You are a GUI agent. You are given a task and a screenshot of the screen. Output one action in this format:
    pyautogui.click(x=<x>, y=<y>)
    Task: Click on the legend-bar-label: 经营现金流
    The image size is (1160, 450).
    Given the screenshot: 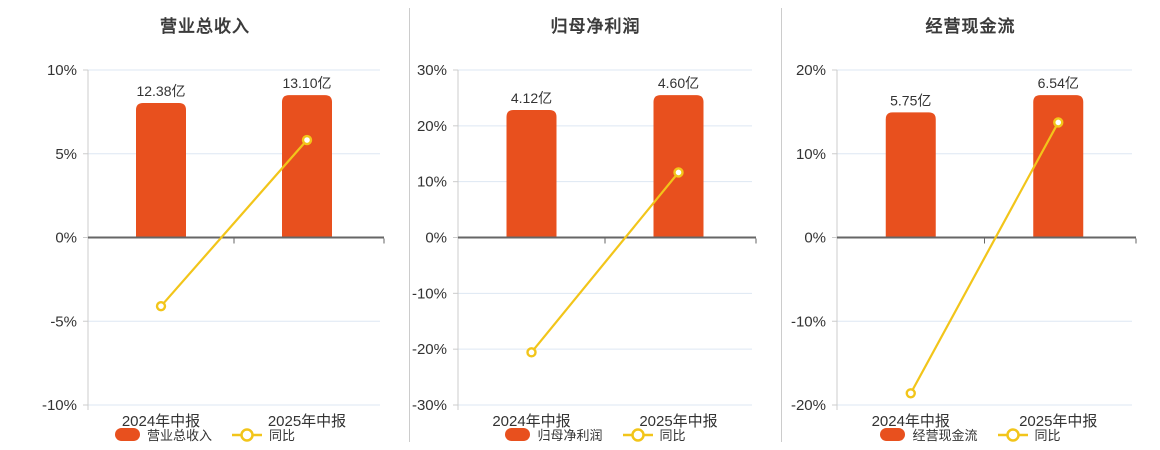 What is the action you would take?
    pyautogui.click(x=945, y=435)
    